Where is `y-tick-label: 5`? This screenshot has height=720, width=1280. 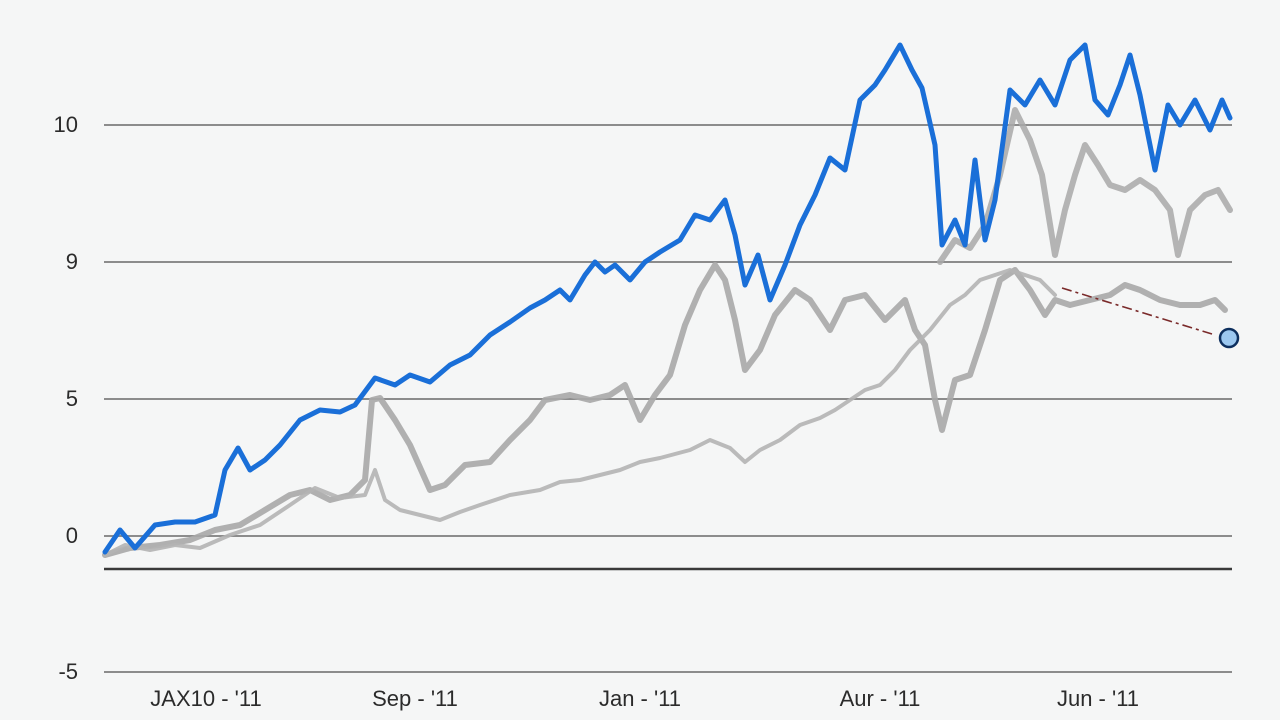
y-tick-label: 5 is located at coordinates (71, 398).